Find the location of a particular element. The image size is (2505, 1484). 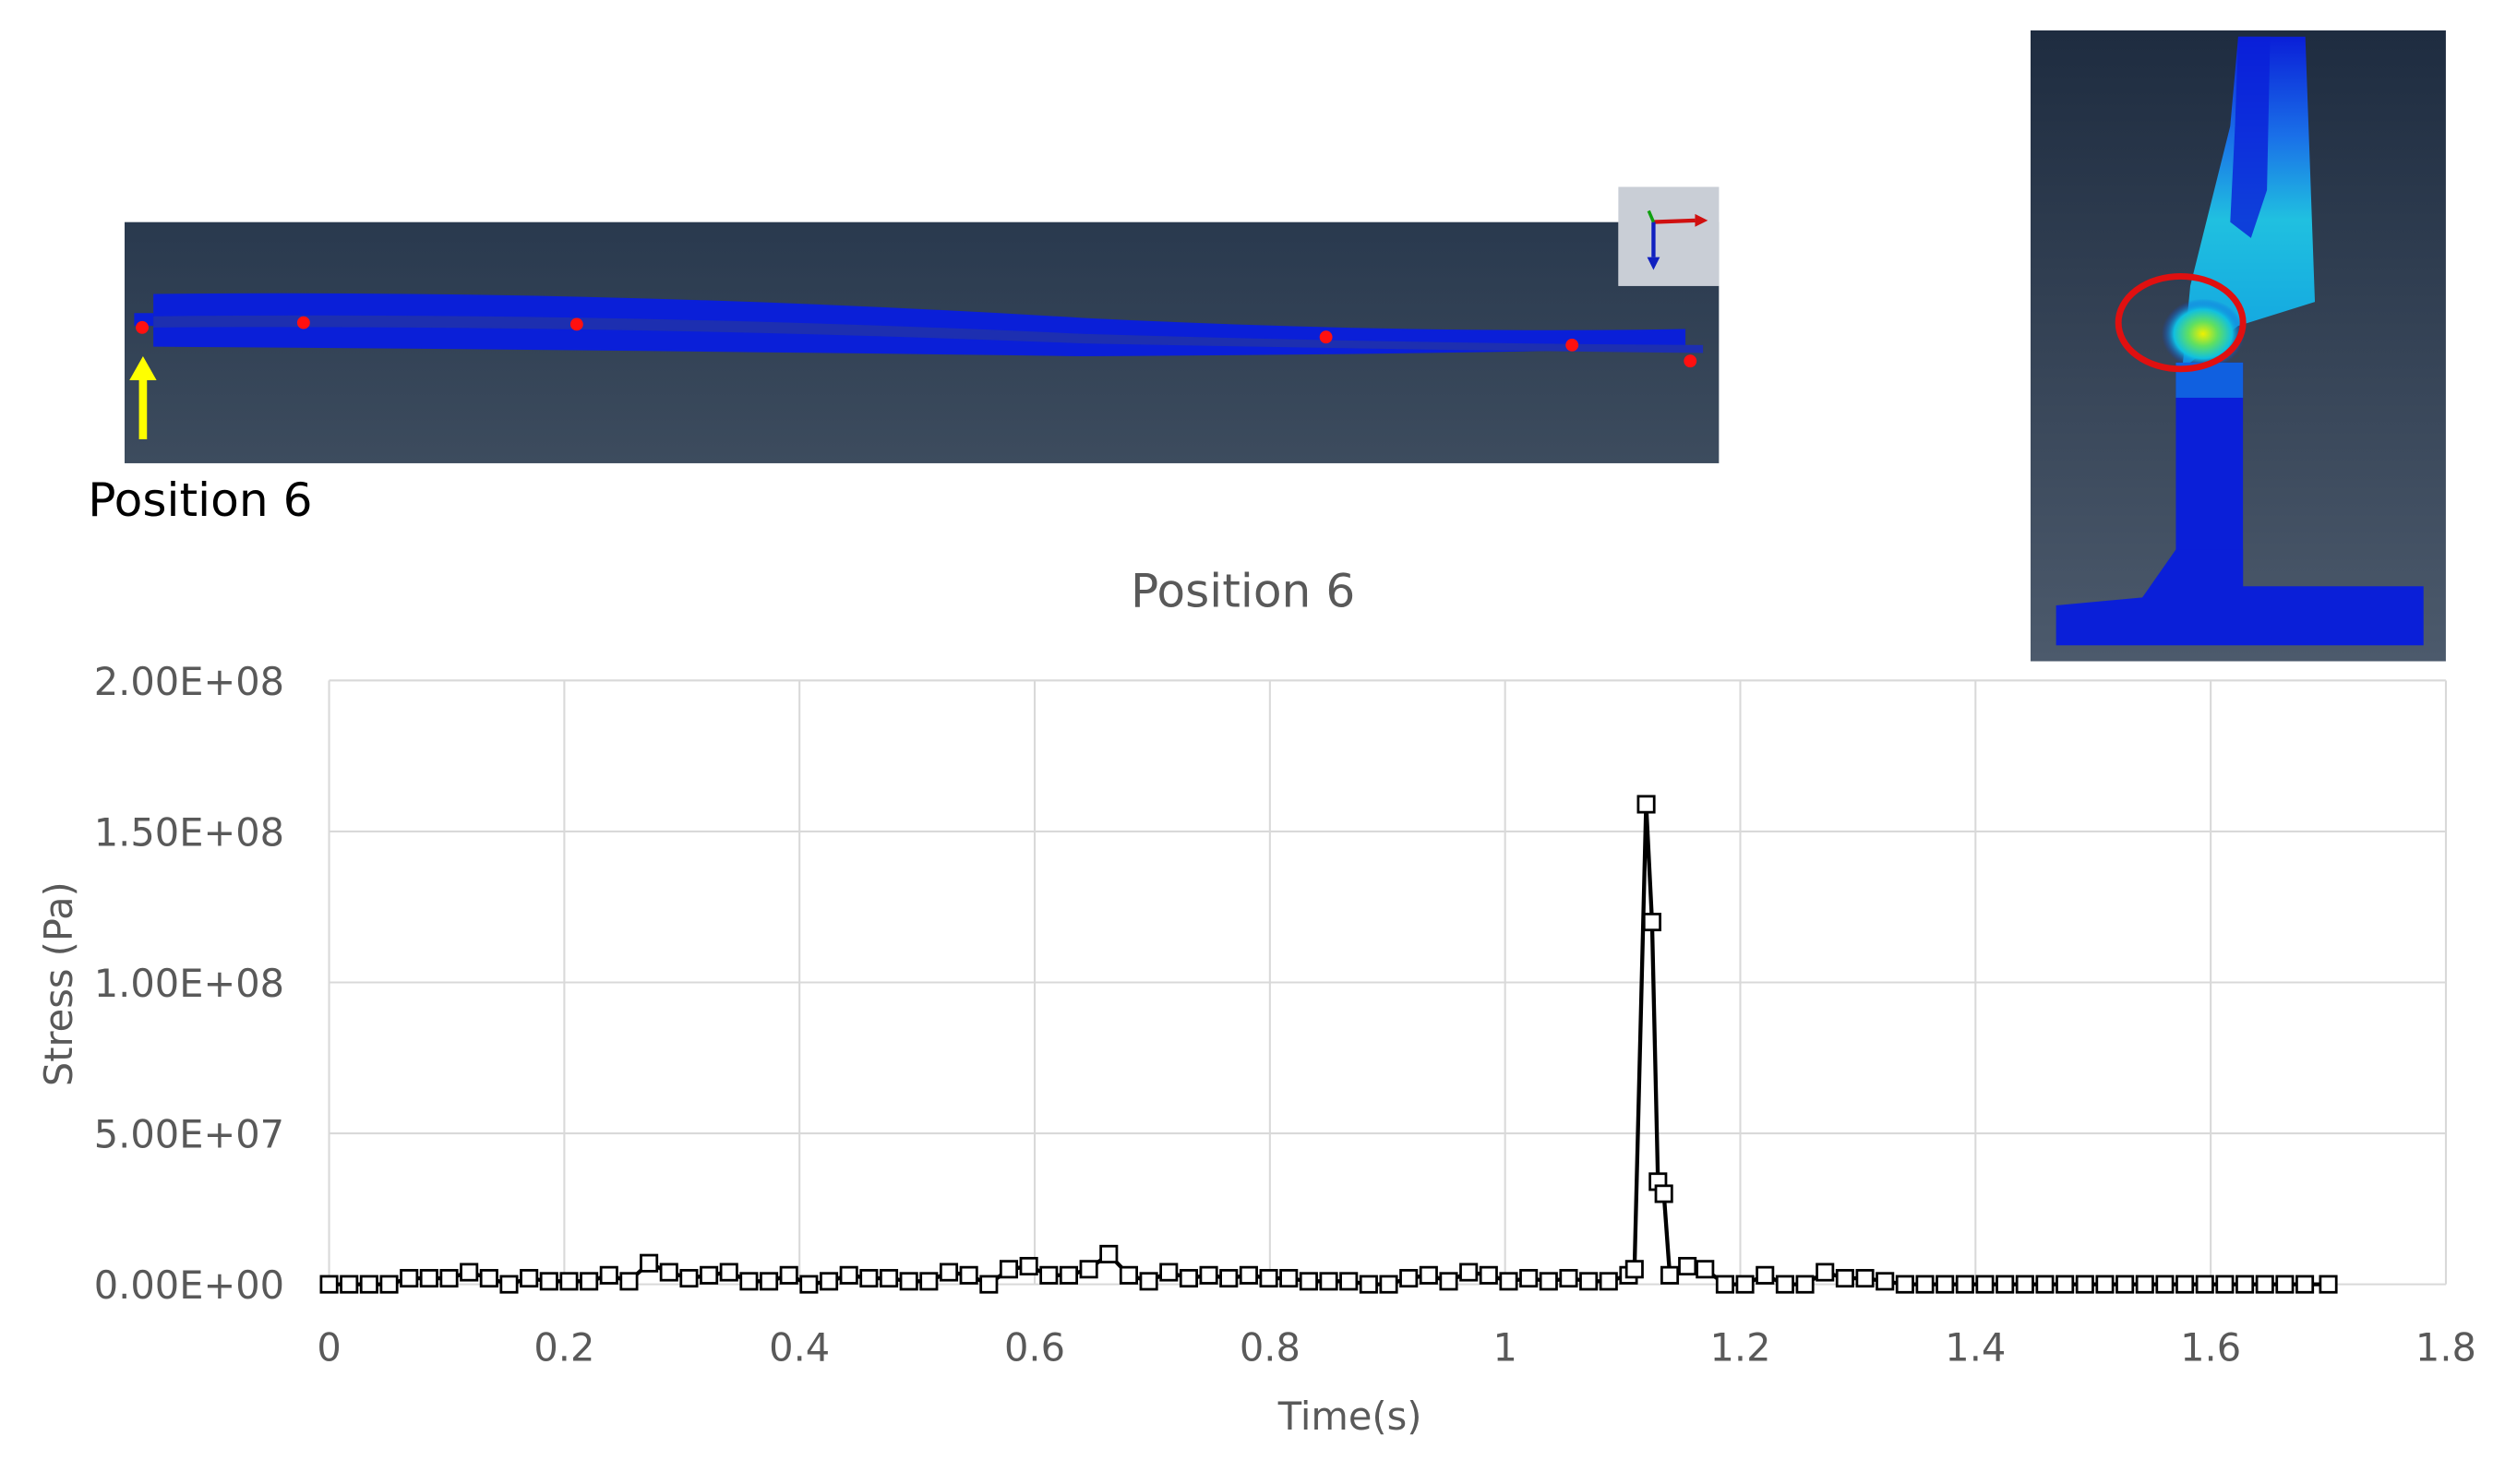

x-tick-labels: 0 0.2 0.4 0.6 0.8 1 1.2 1.4 1.6 1.8 is located at coordinates (1396, 1347).